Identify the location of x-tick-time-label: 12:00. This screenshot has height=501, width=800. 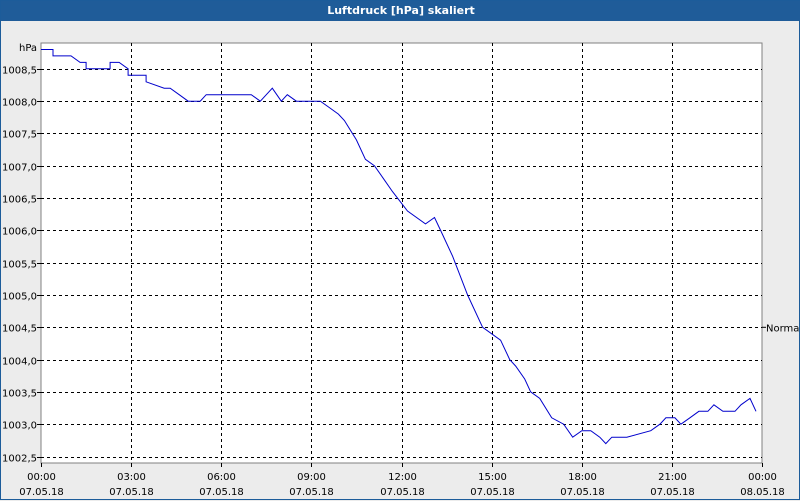
(402, 477).